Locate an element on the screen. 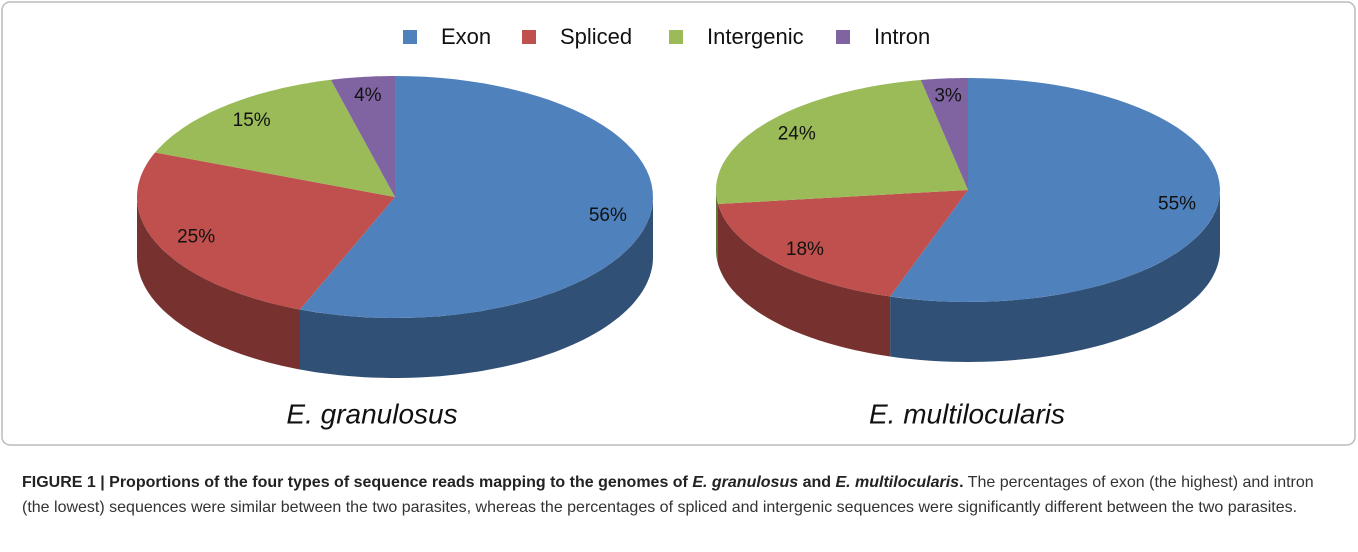 This screenshot has height=552, width=1358. caption-species: E. multilocularis is located at coordinates (897, 482).